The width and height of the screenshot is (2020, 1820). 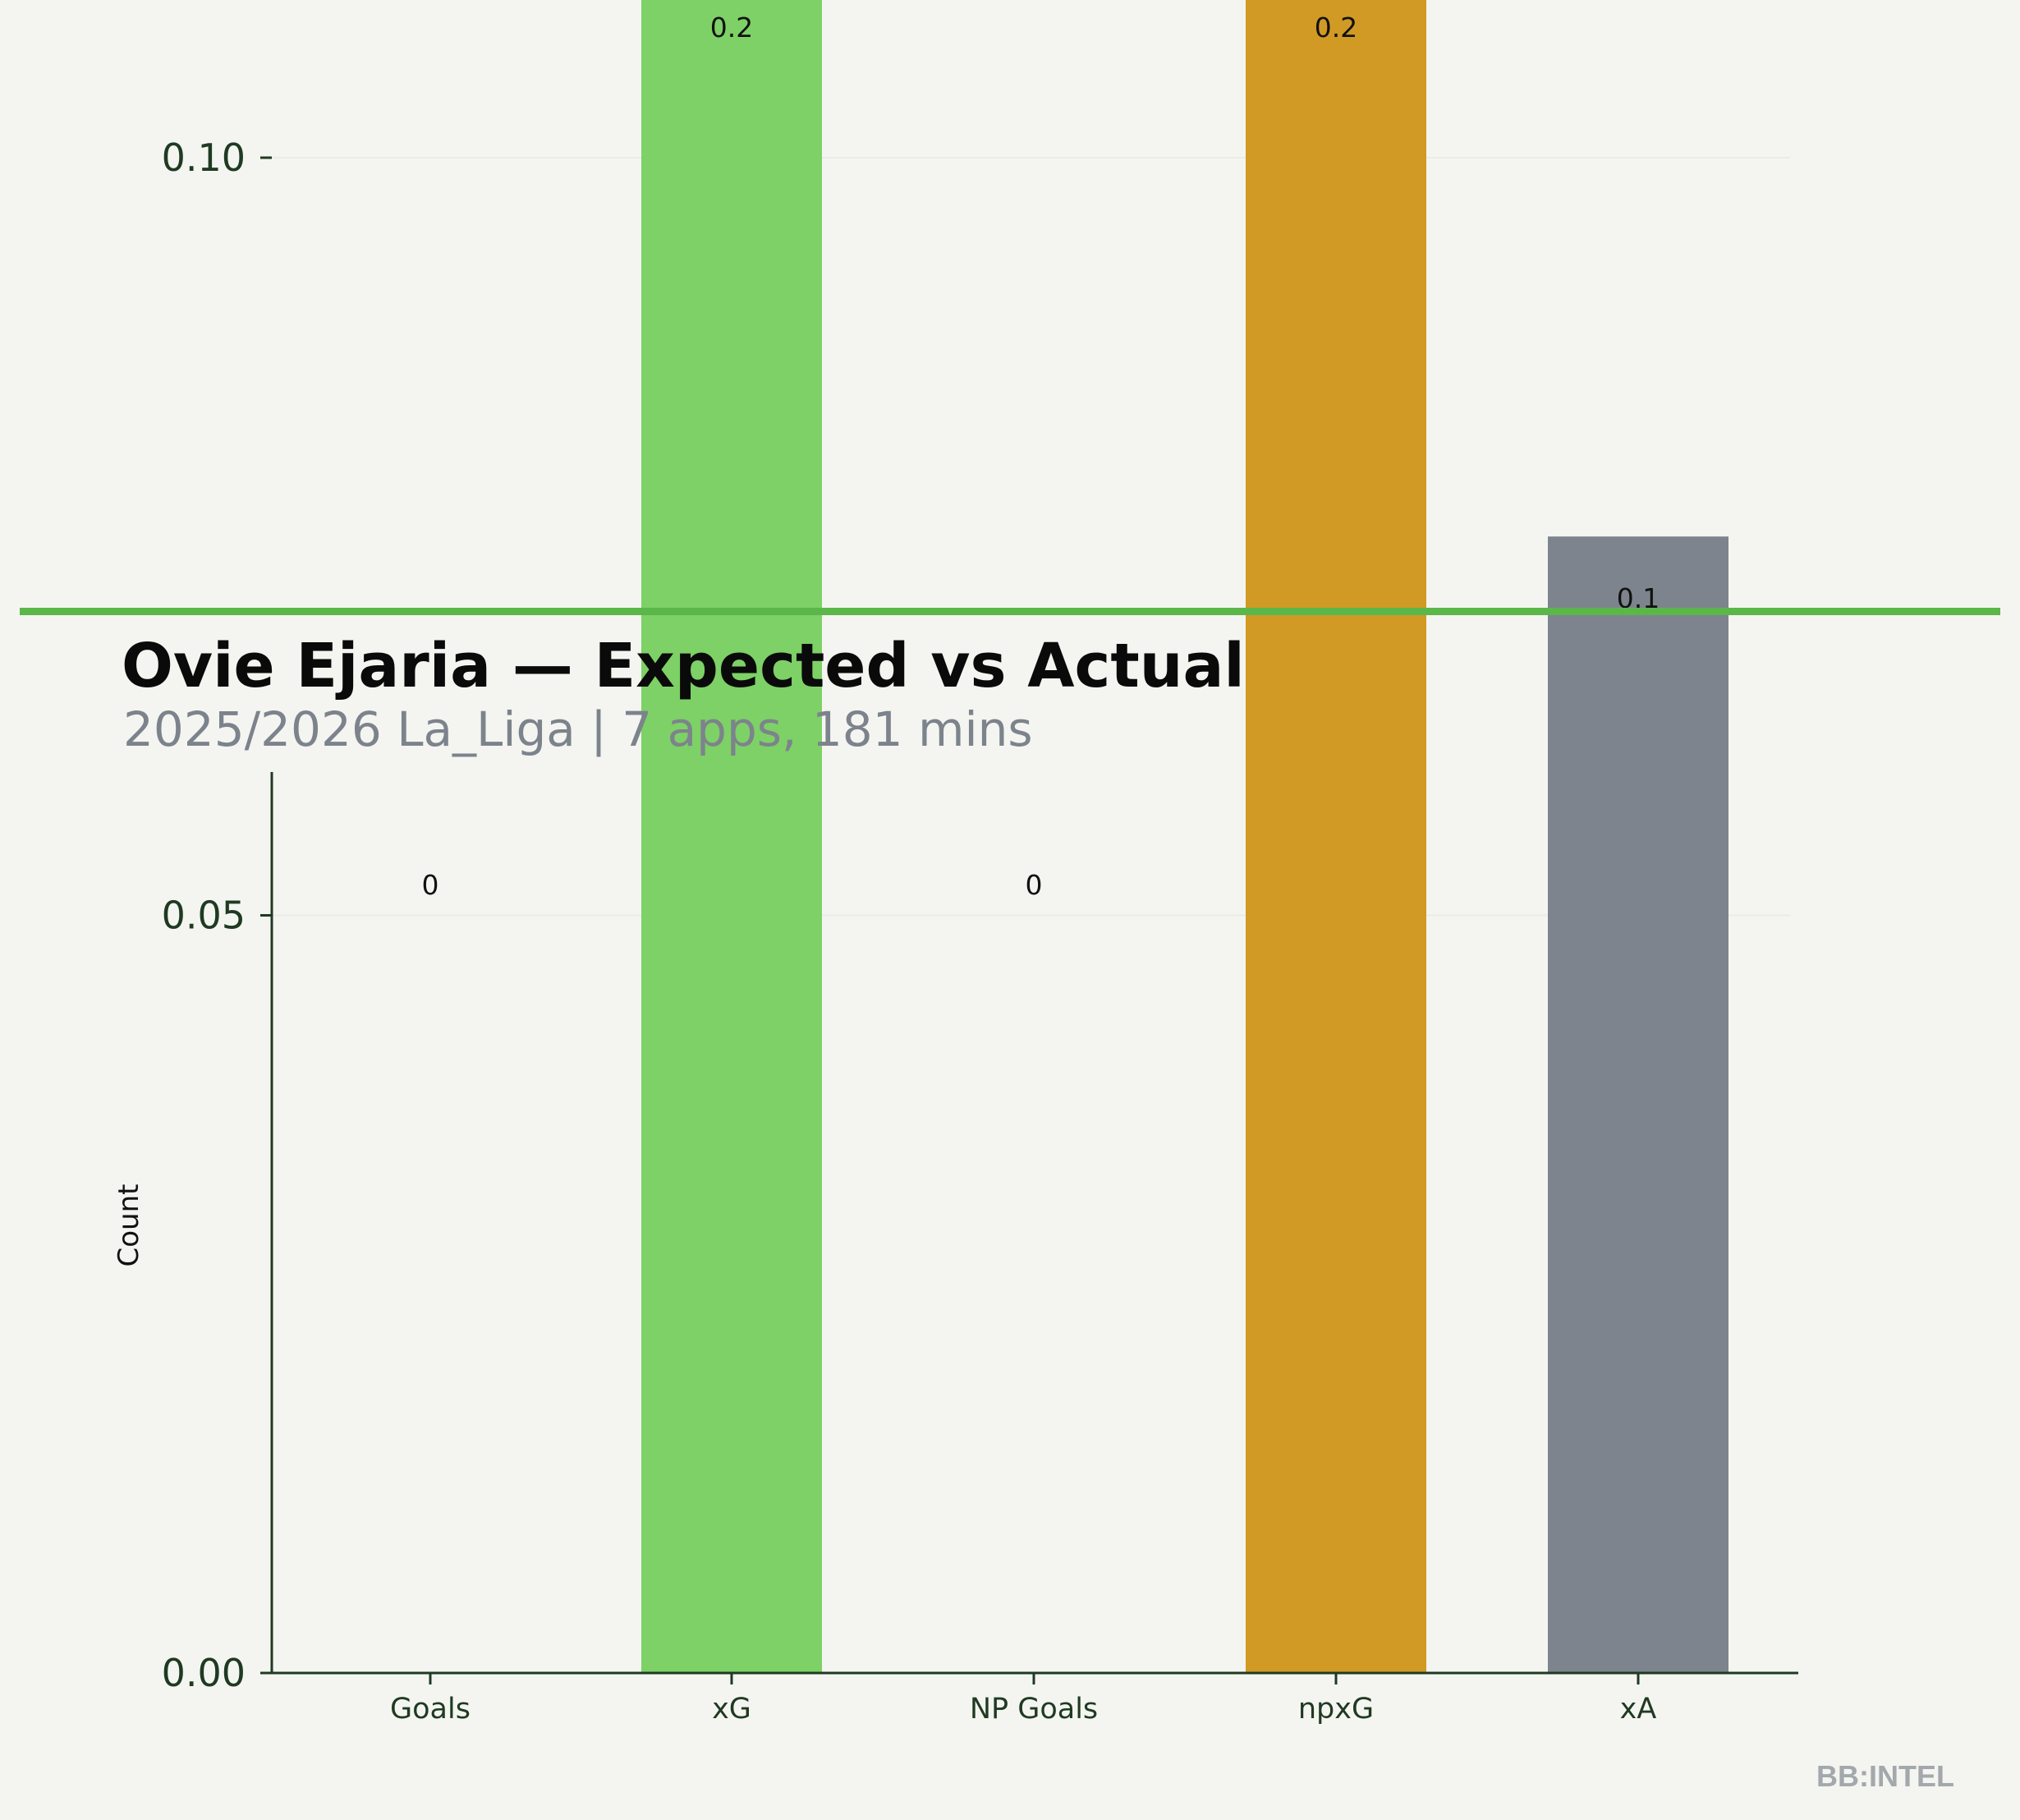 What do you see at coordinates (128, 1225) in the screenshot?
I see `y-axis-label: Count` at bounding box center [128, 1225].